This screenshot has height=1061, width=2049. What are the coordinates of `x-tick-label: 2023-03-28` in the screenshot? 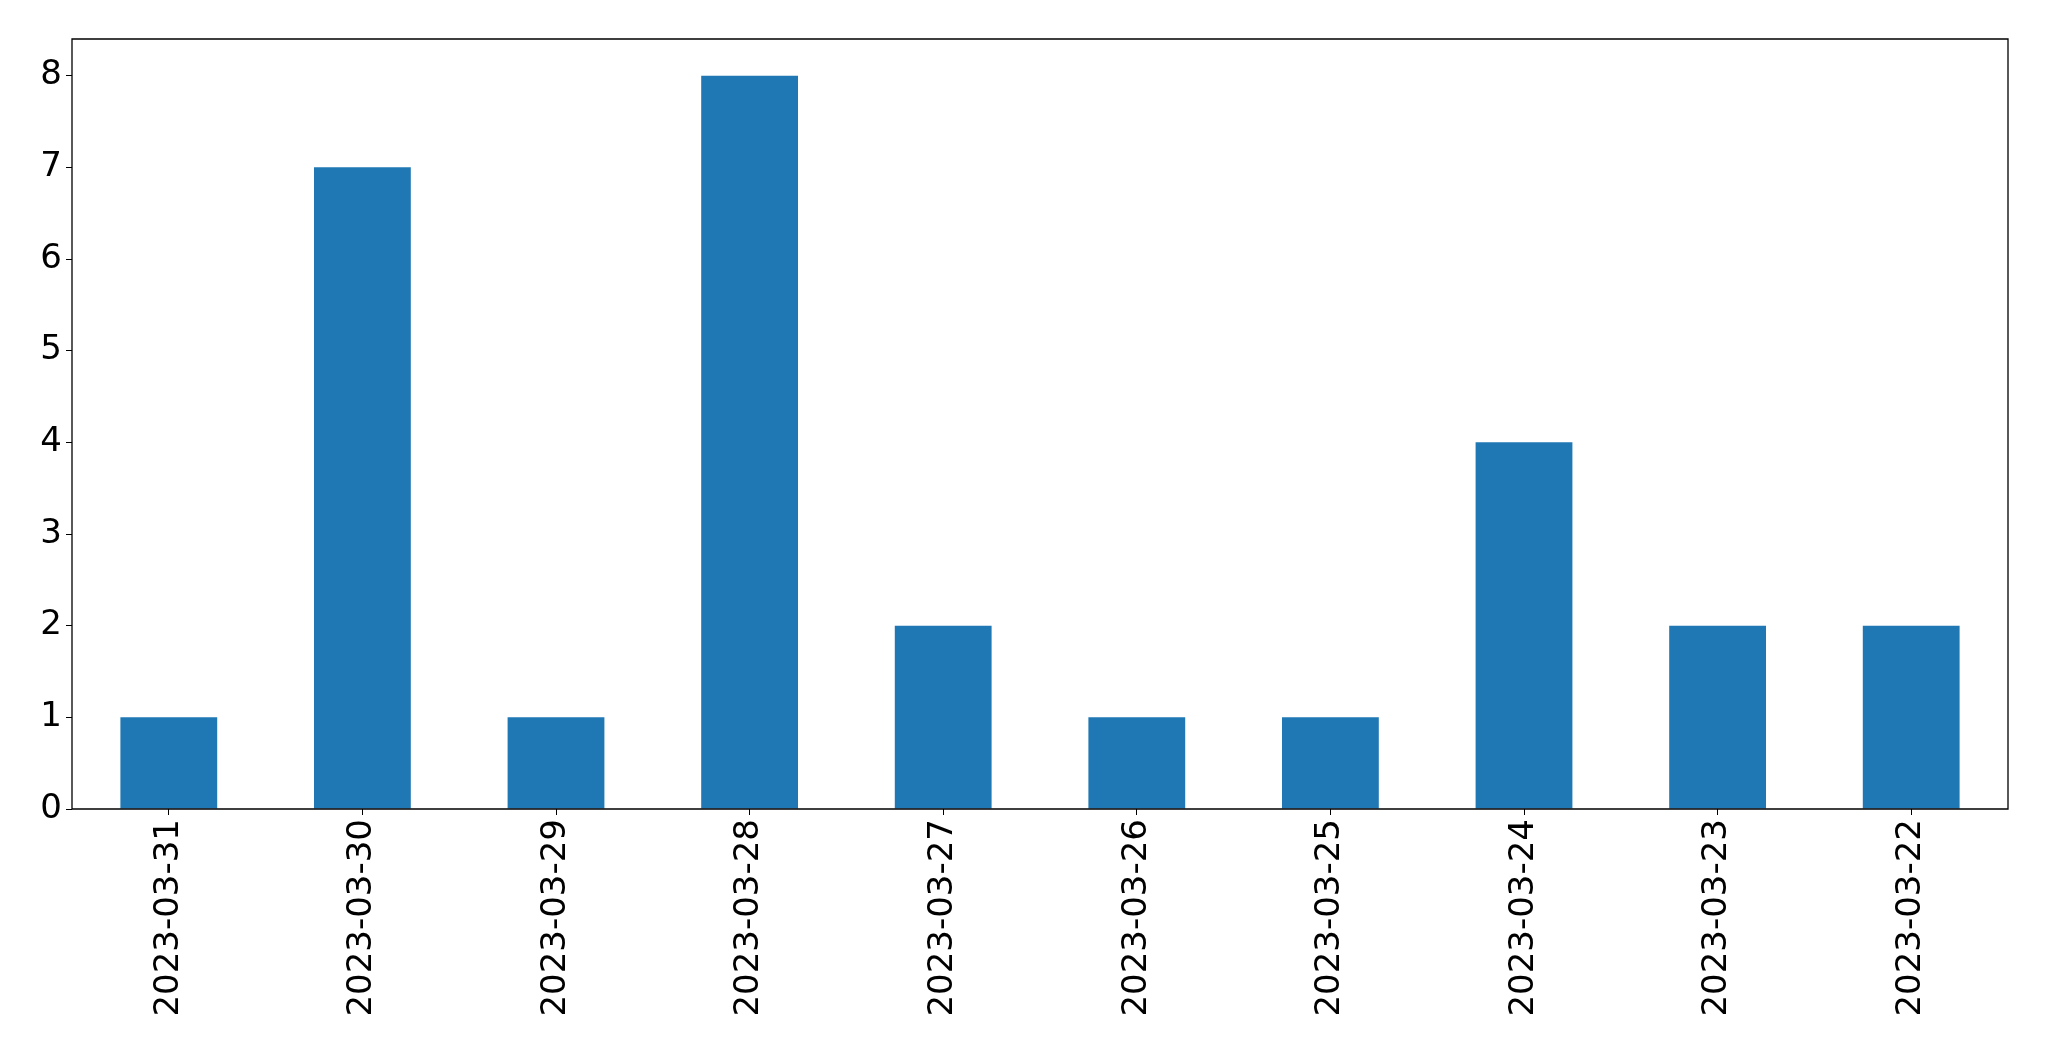 It's located at (746, 918).